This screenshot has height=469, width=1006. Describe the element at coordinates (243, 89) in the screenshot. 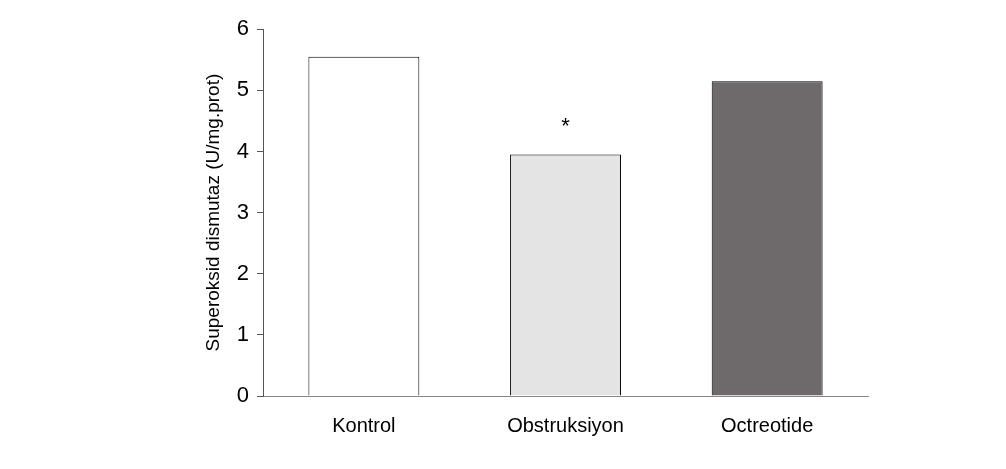

I see `y-tick-label: 5` at that location.